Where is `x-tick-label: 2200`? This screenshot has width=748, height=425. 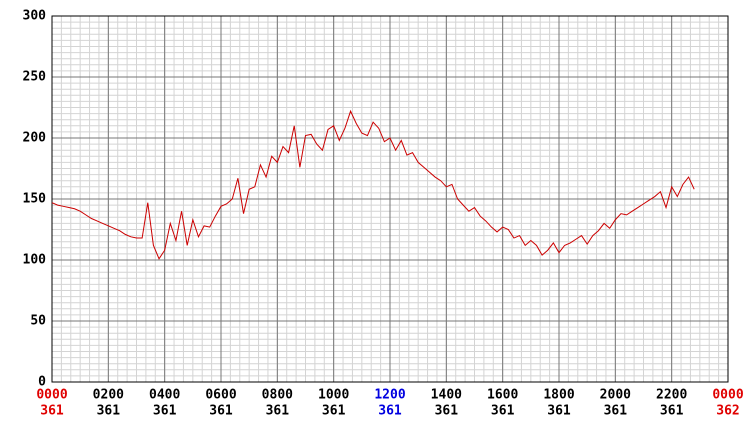 x-tick-label: 2200 is located at coordinates (671, 395).